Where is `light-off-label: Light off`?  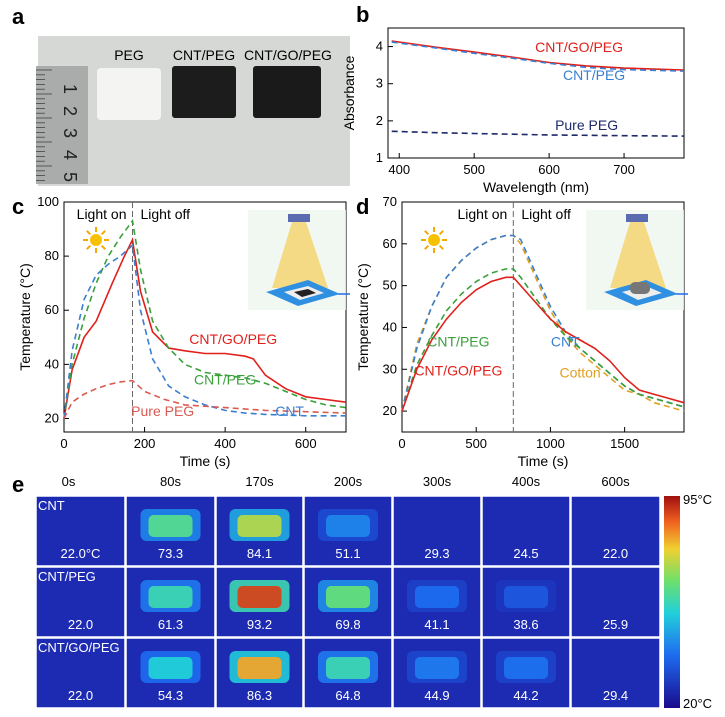
light-off-label: Light off is located at coordinates (165, 214).